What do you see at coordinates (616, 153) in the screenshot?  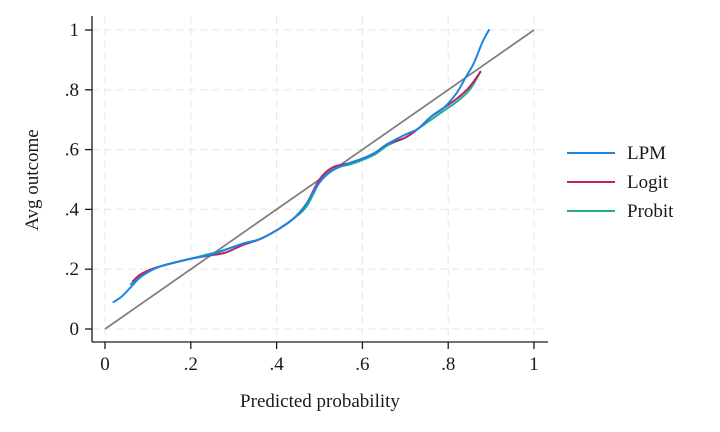 I see `legend-item-lpm: LPM` at bounding box center [616, 153].